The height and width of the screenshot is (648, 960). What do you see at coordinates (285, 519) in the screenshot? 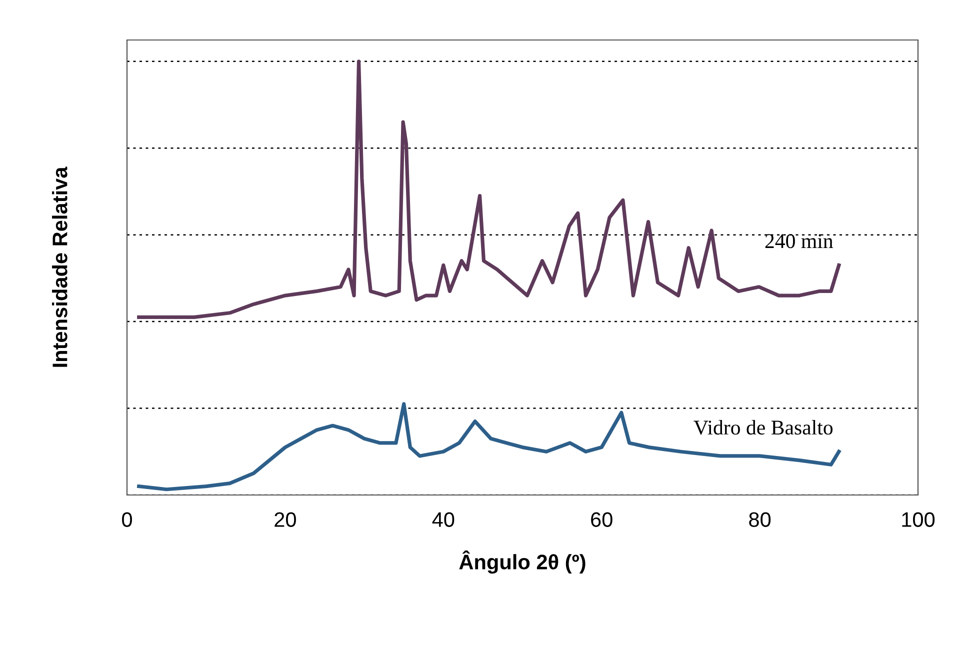
I see `x-tick-label: 20` at bounding box center [285, 519].